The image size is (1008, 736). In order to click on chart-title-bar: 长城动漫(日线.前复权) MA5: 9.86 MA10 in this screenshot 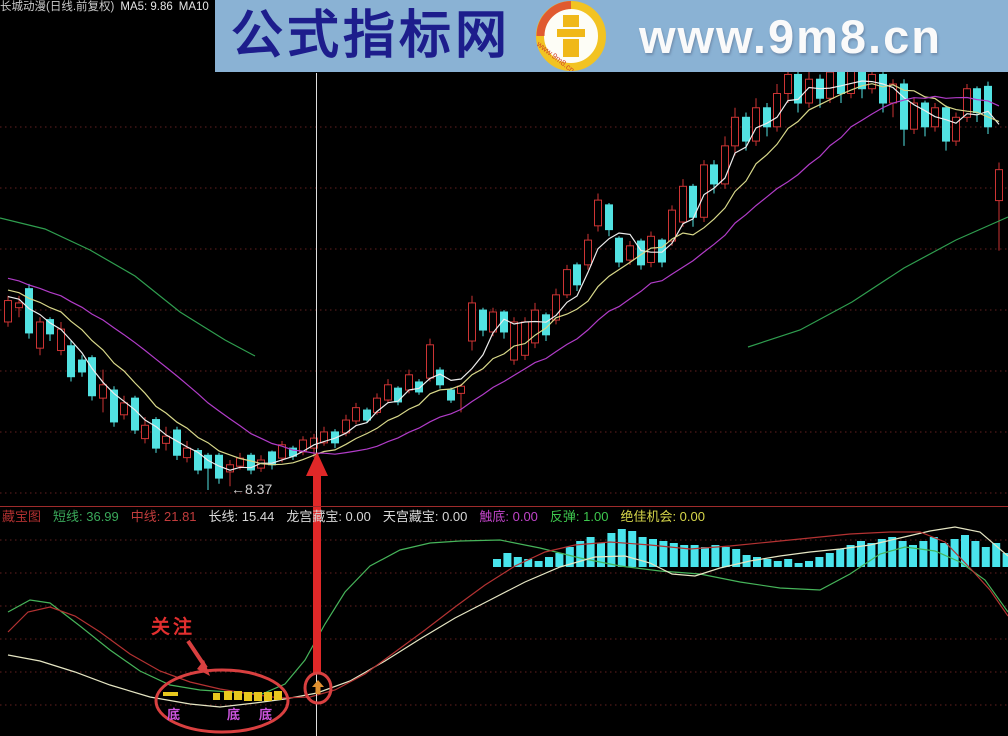, I will do `click(504, 7)`.